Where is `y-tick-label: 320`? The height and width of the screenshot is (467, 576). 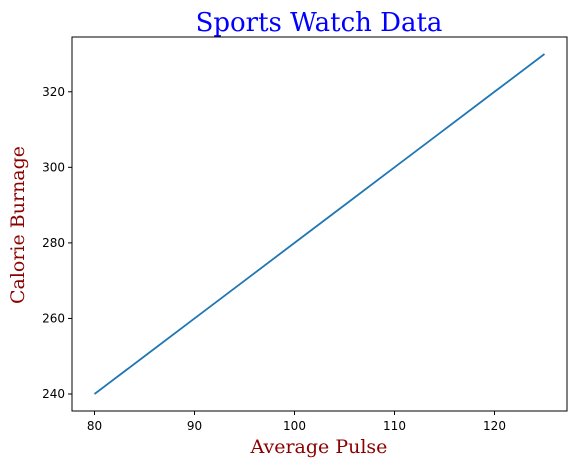
y-tick-label: 320 is located at coordinates (53, 92).